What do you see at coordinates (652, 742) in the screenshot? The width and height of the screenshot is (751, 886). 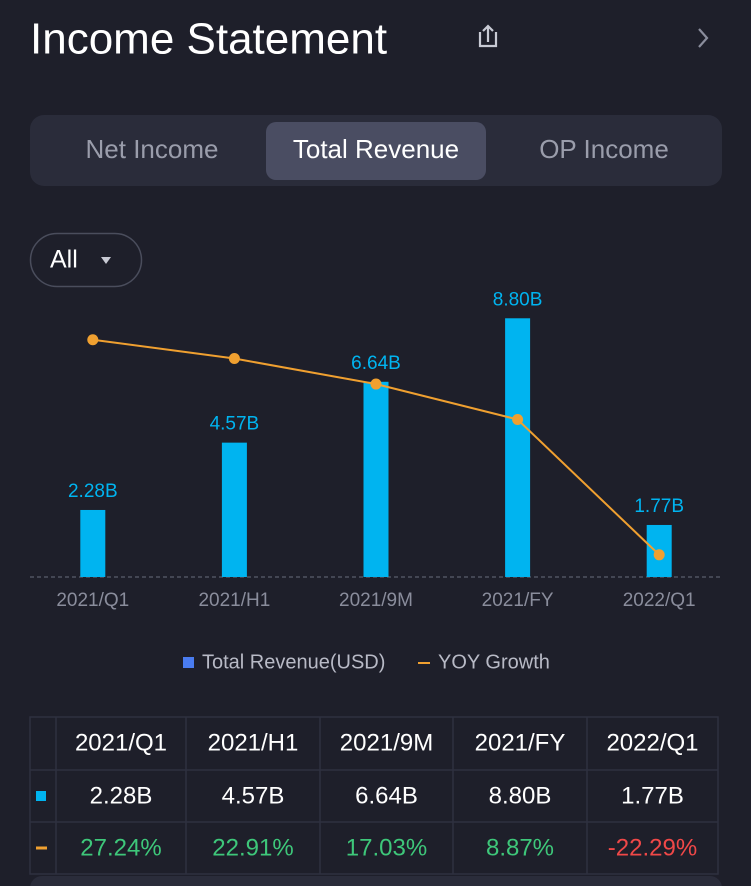 I see `table-header-cell: 2022/Q1` at bounding box center [652, 742].